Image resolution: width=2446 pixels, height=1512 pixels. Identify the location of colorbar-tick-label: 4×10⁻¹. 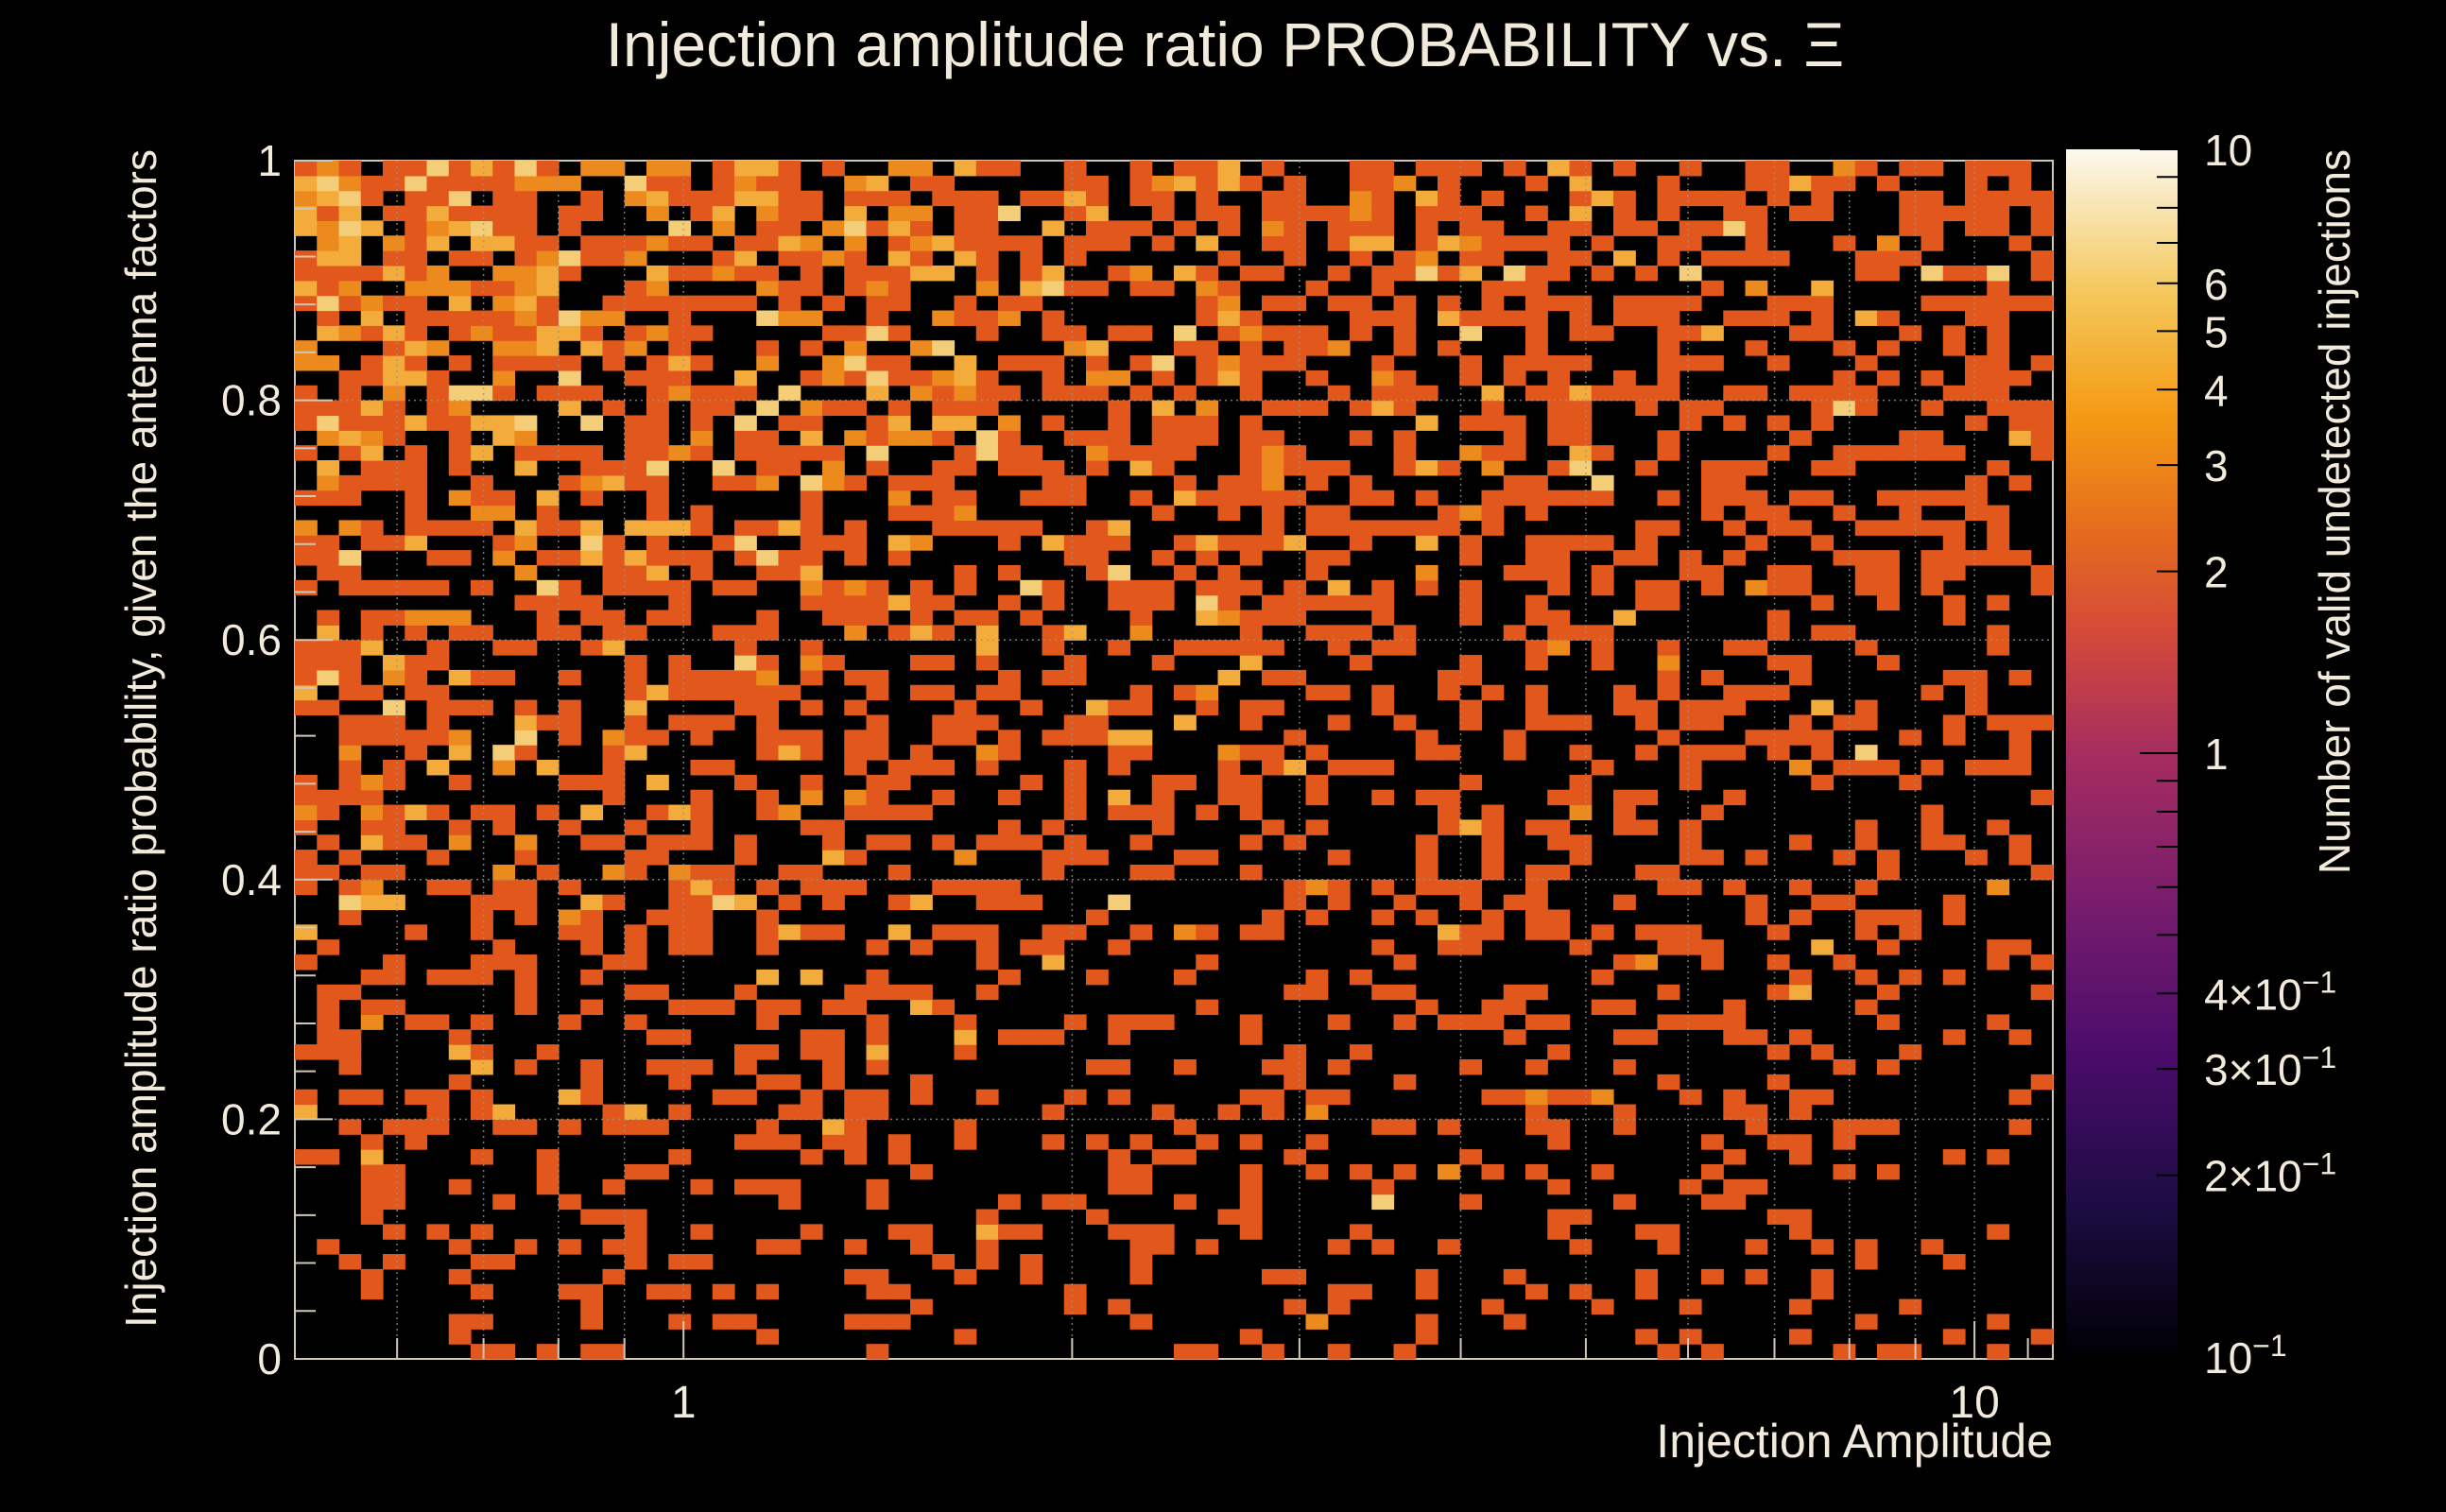
(2270, 992).